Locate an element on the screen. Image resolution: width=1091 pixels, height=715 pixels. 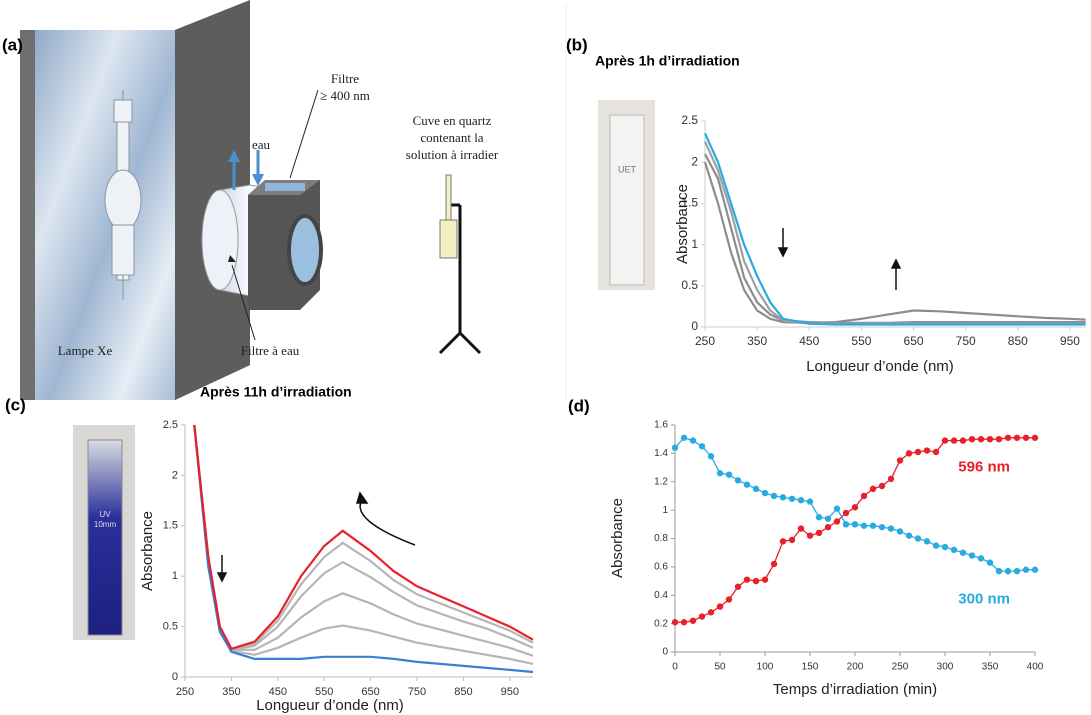
x-tick-label: 300 is located at coordinates (945, 667).